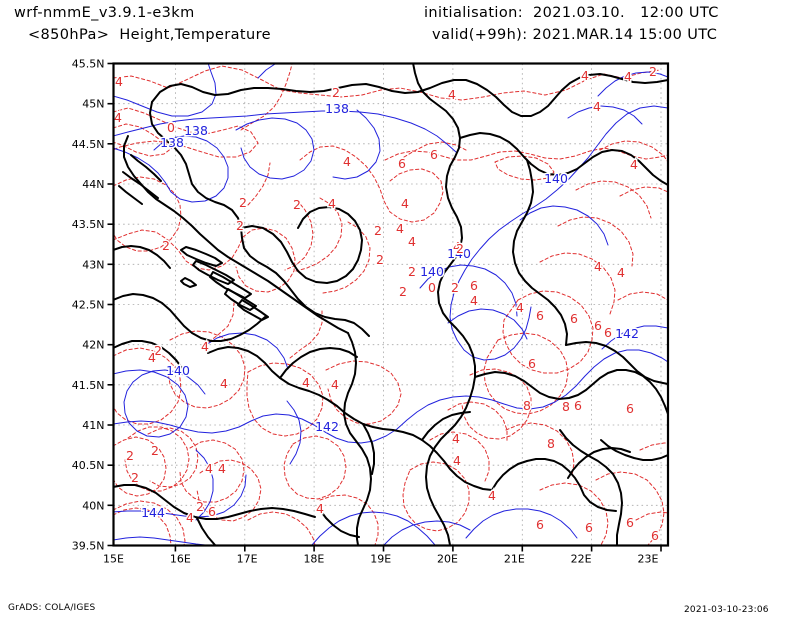 This screenshot has width=800, height=618. I want to click on valid-time-label: valid(+99h): 2021.MAR.14 15:00 UTC, so click(575, 35).